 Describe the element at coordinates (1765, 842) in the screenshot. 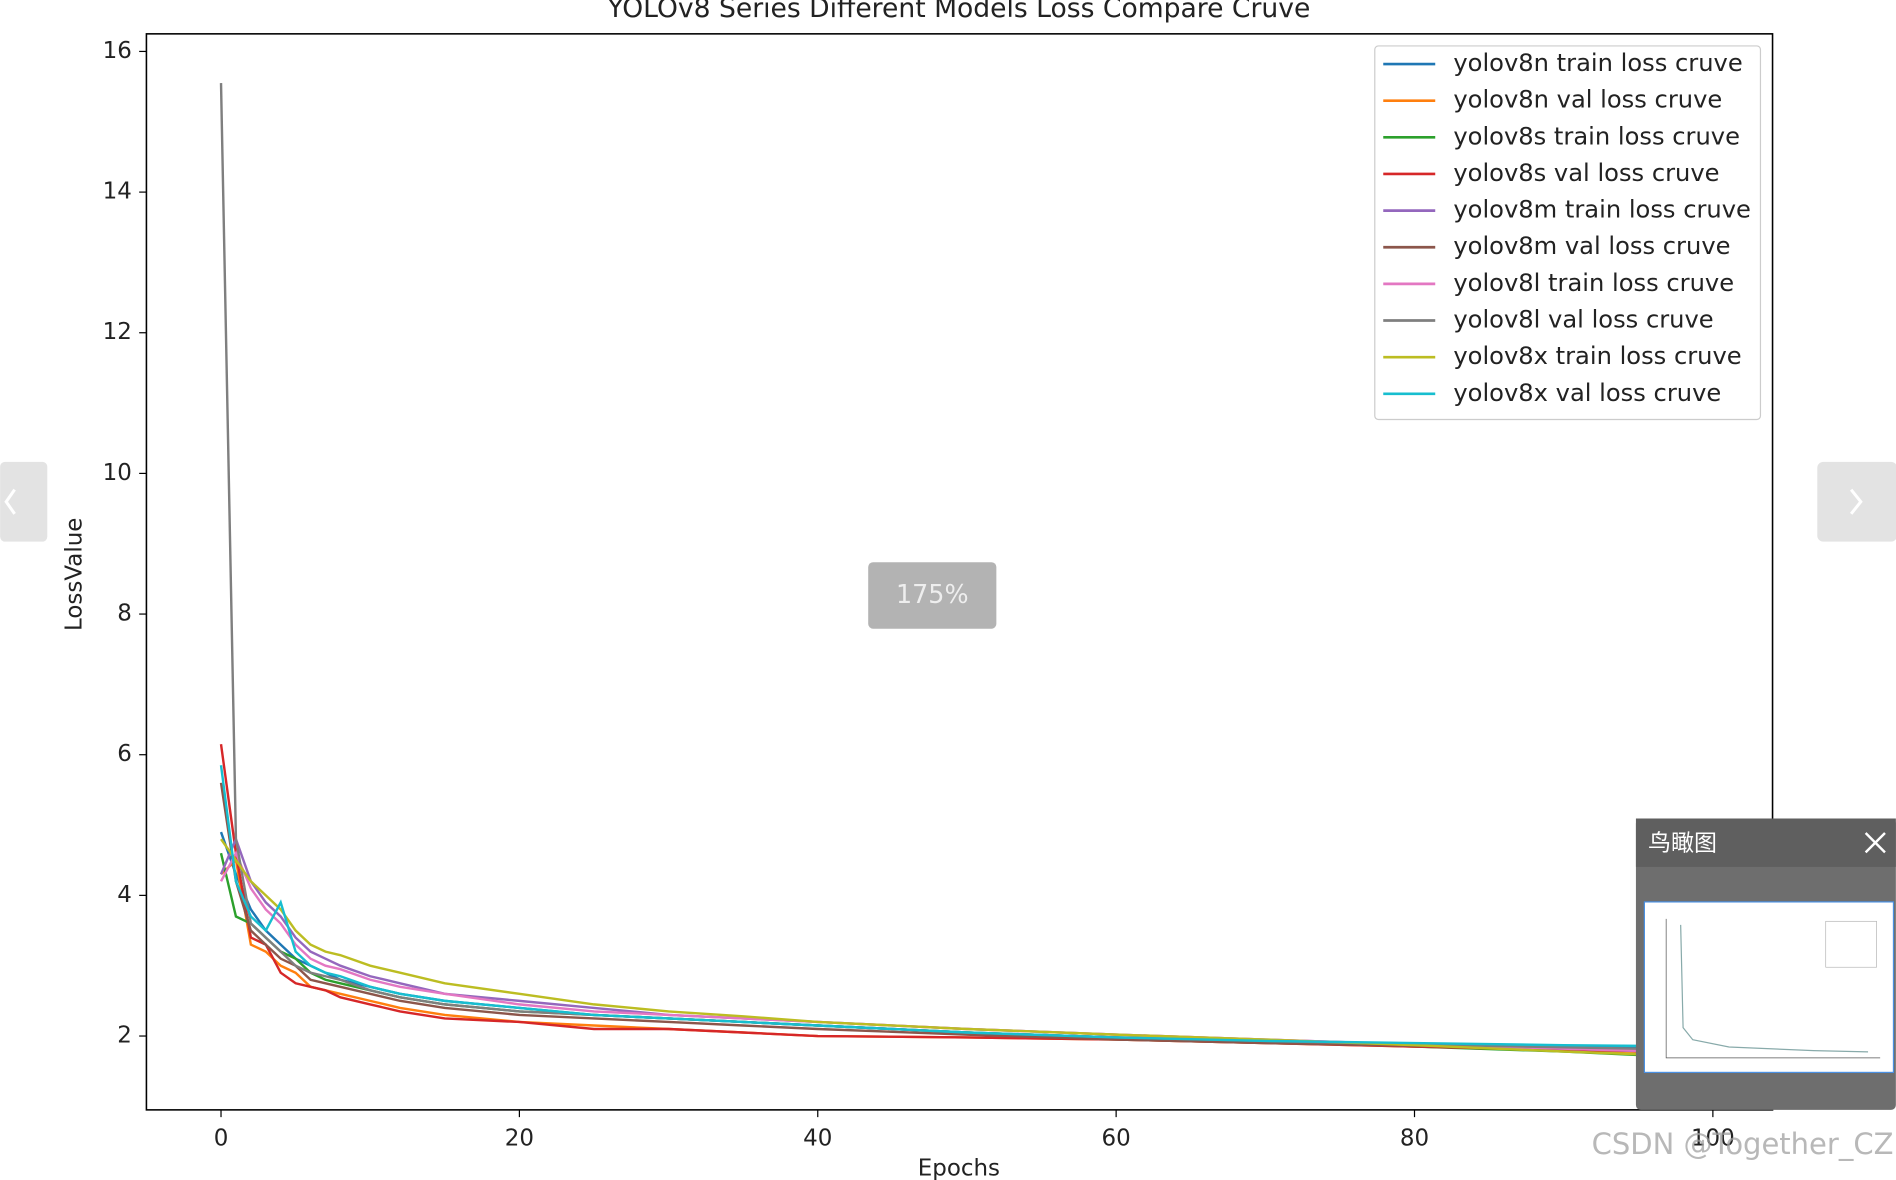

I see `overview-header` at that location.